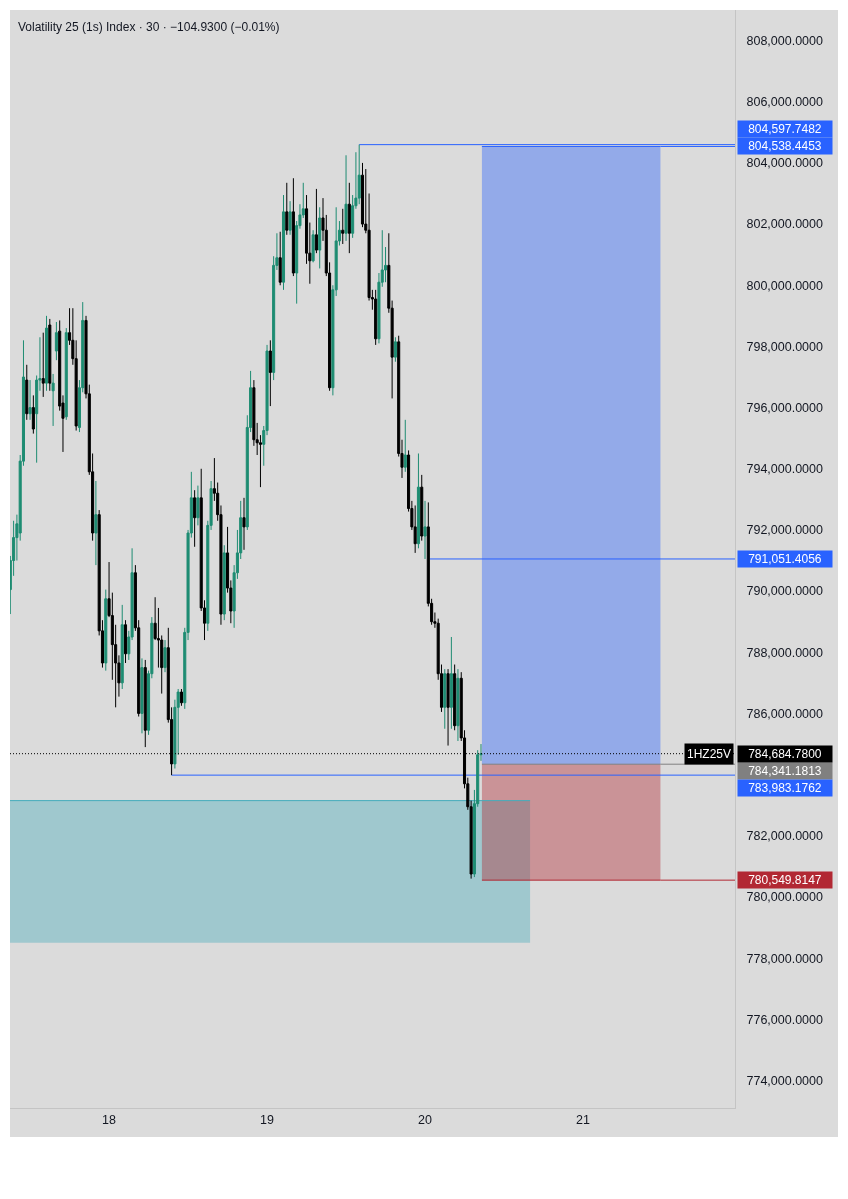 The width and height of the screenshot is (848, 1199). What do you see at coordinates (785, 713) in the screenshot?
I see `y-tick-label: 786,000.0000` at bounding box center [785, 713].